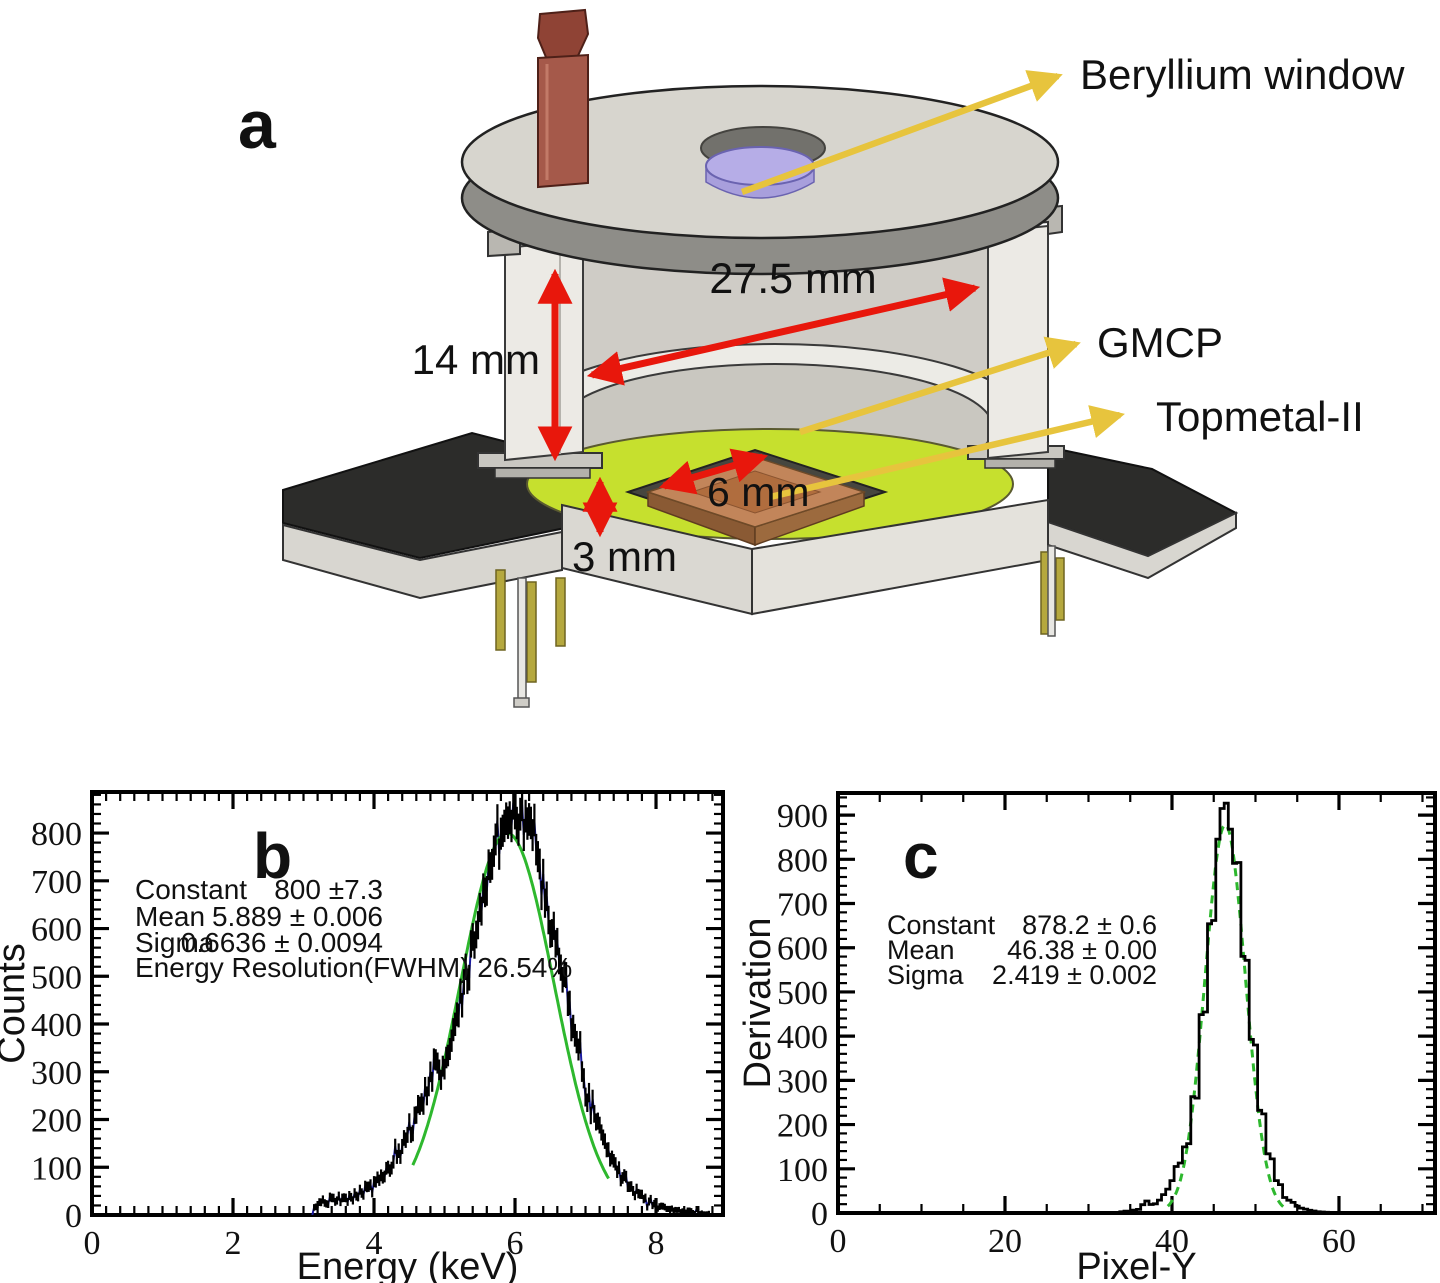 Image resolution: width=1440 pixels, height=1283 pixels. Describe the element at coordinates (802, 816) in the screenshot. I see `y-tick-label: 900` at that location.